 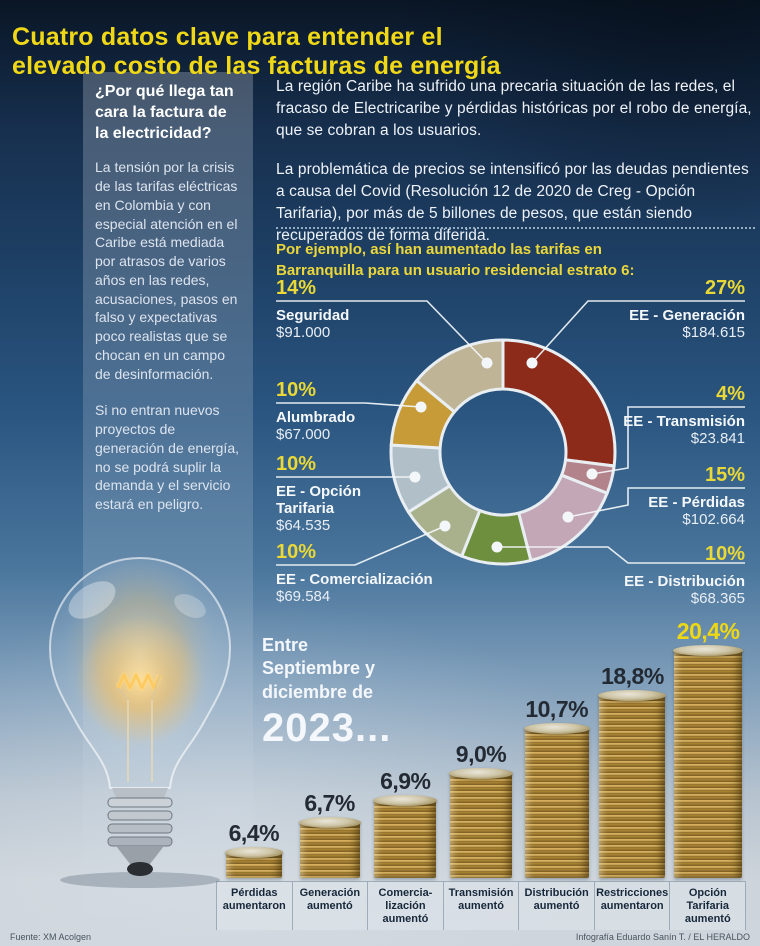 I want to click on bar-value-label: 6,9%, so click(x=405, y=781).